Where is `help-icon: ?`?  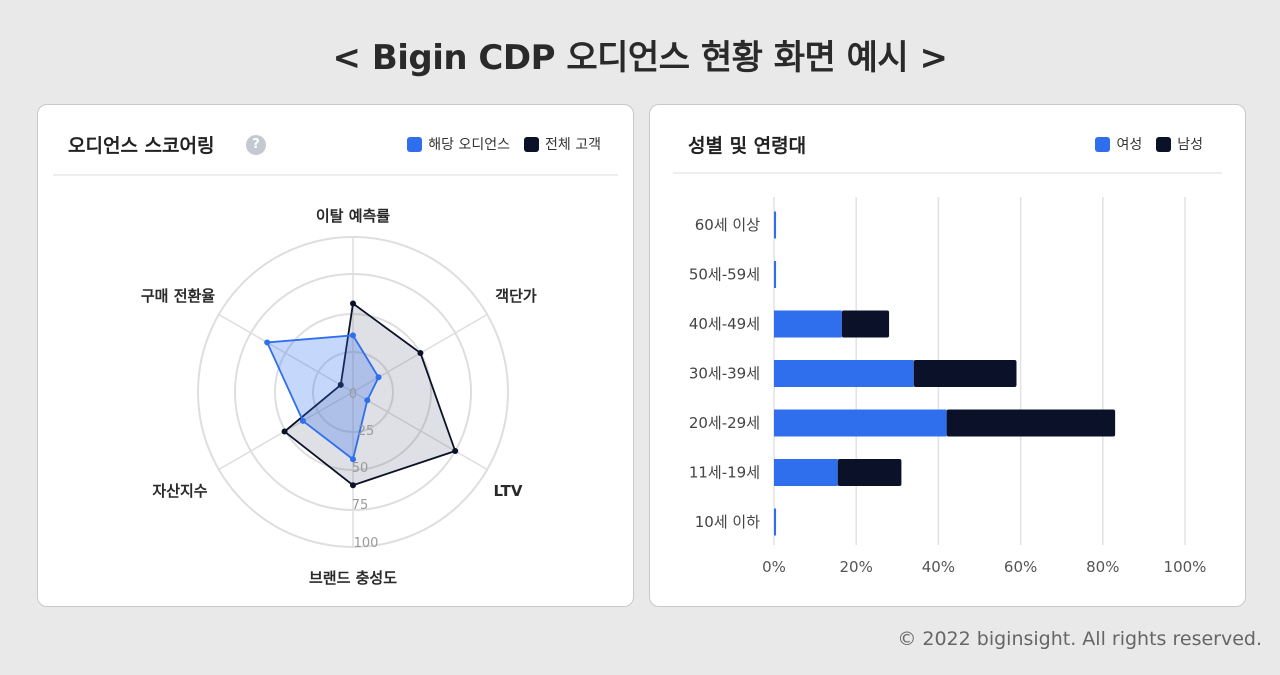 help-icon: ? is located at coordinates (256, 145).